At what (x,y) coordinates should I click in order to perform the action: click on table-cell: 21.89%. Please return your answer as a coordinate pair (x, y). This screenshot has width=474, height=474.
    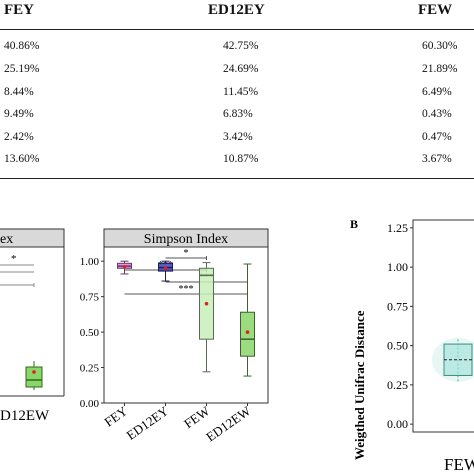
    Looking at the image, I should click on (440, 69).